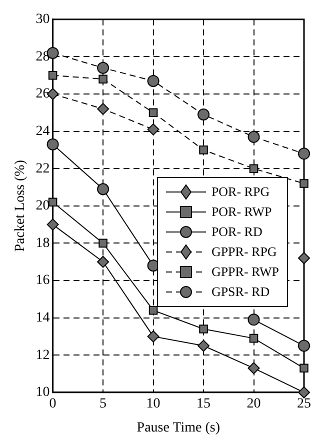 The height and width of the screenshot is (448, 326). I want to click on y-axis-title: Packet Loss (%), so click(20, 206).